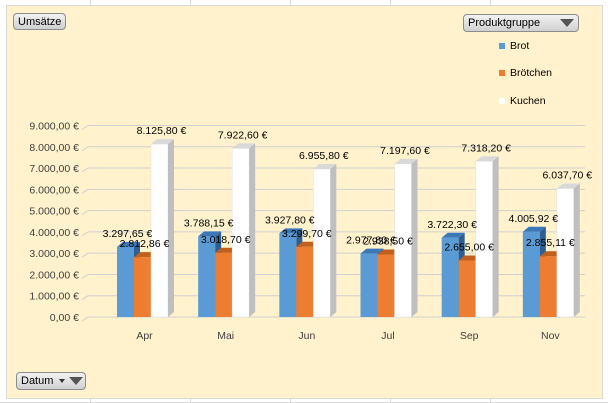 Image resolution: width=608 pixels, height=403 pixels. Describe the element at coordinates (520, 46) in the screenshot. I see `legend-label-brot: Brot` at that location.